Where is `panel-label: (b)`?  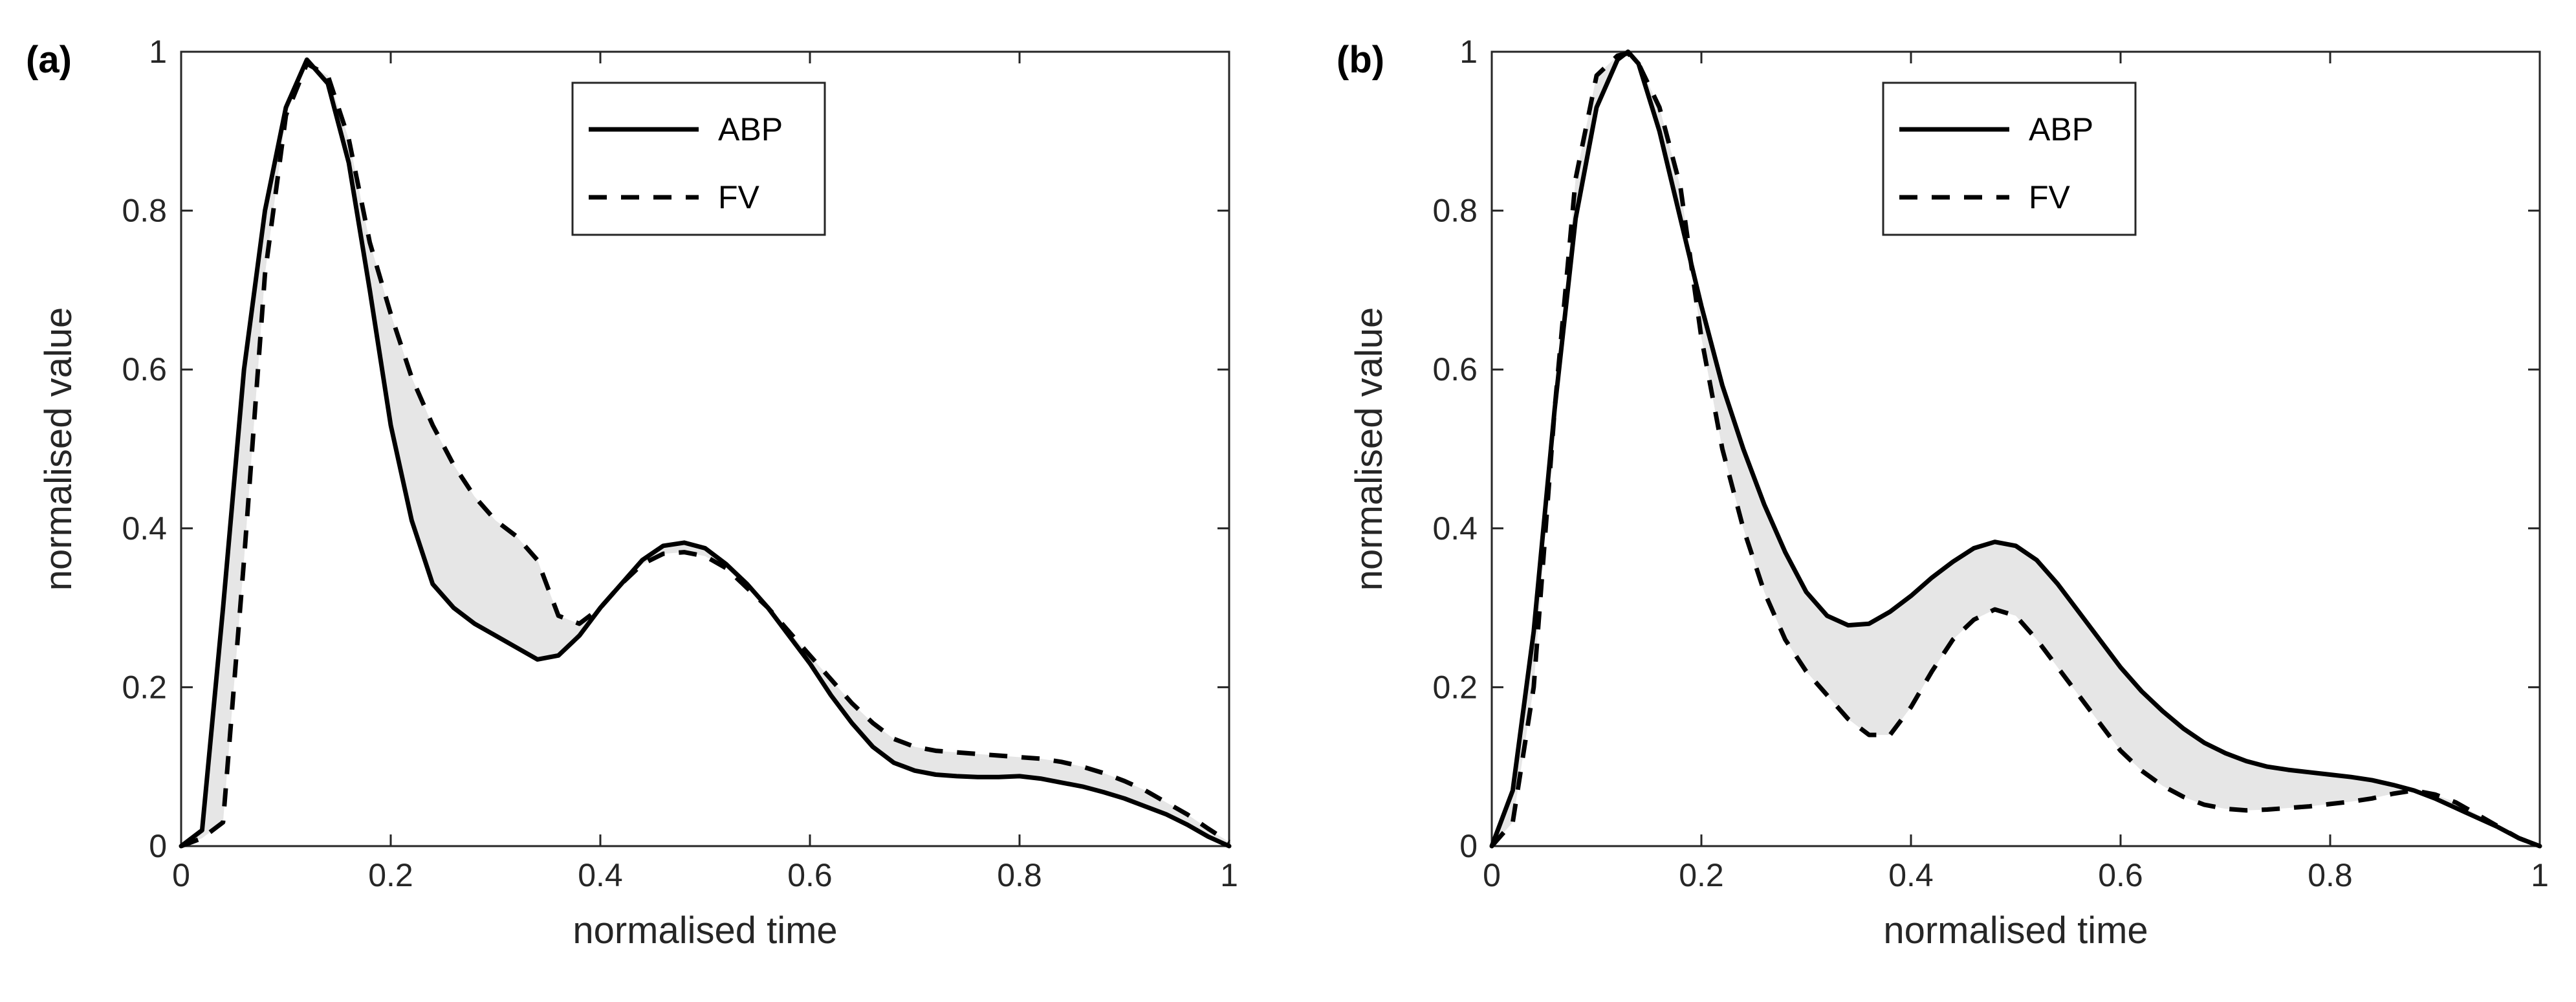
panel-label: (b) is located at coordinates (1360, 60).